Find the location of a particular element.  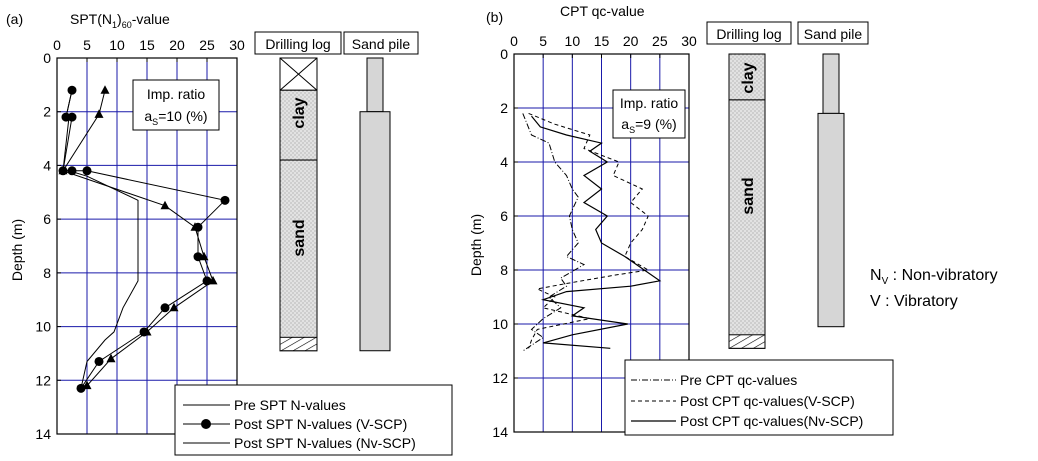

drilling-log-title-box-b is located at coordinates (749, 33).